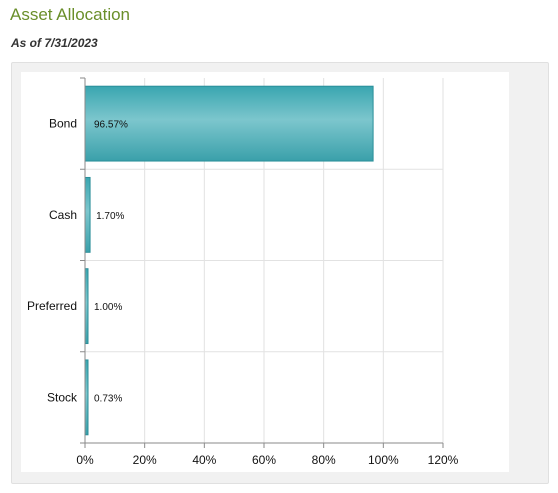 This screenshot has height=493, width=558. What do you see at coordinates (108, 398) in the screenshot?
I see `data-label-stock: 0.73%` at bounding box center [108, 398].